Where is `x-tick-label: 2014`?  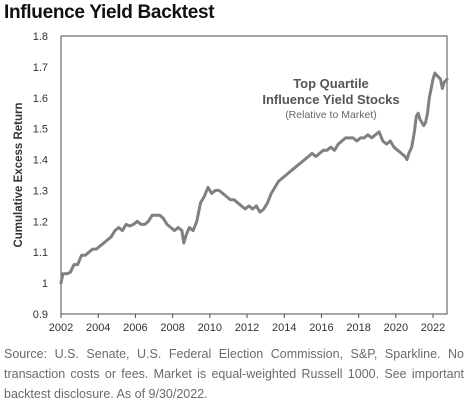 x-tick-label: 2014 is located at coordinates (284, 328).